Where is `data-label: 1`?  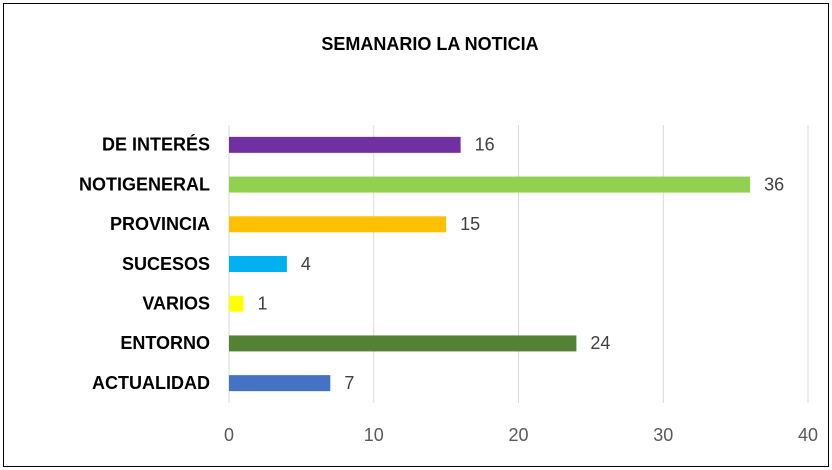 data-label: 1 is located at coordinates (262, 303).